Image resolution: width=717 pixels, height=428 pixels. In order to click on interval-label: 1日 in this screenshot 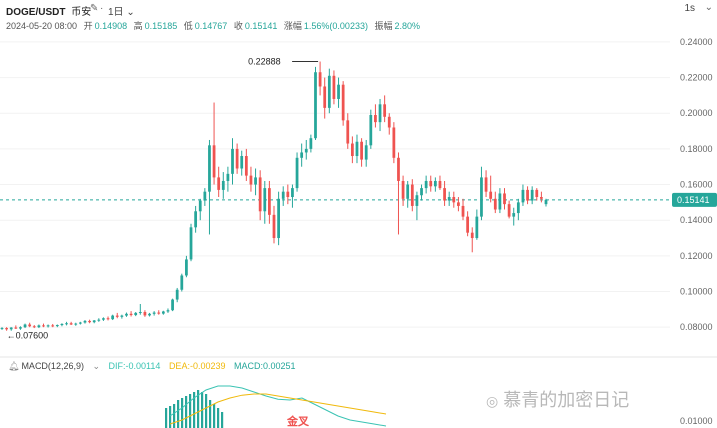, I will do `click(116, 12)`.